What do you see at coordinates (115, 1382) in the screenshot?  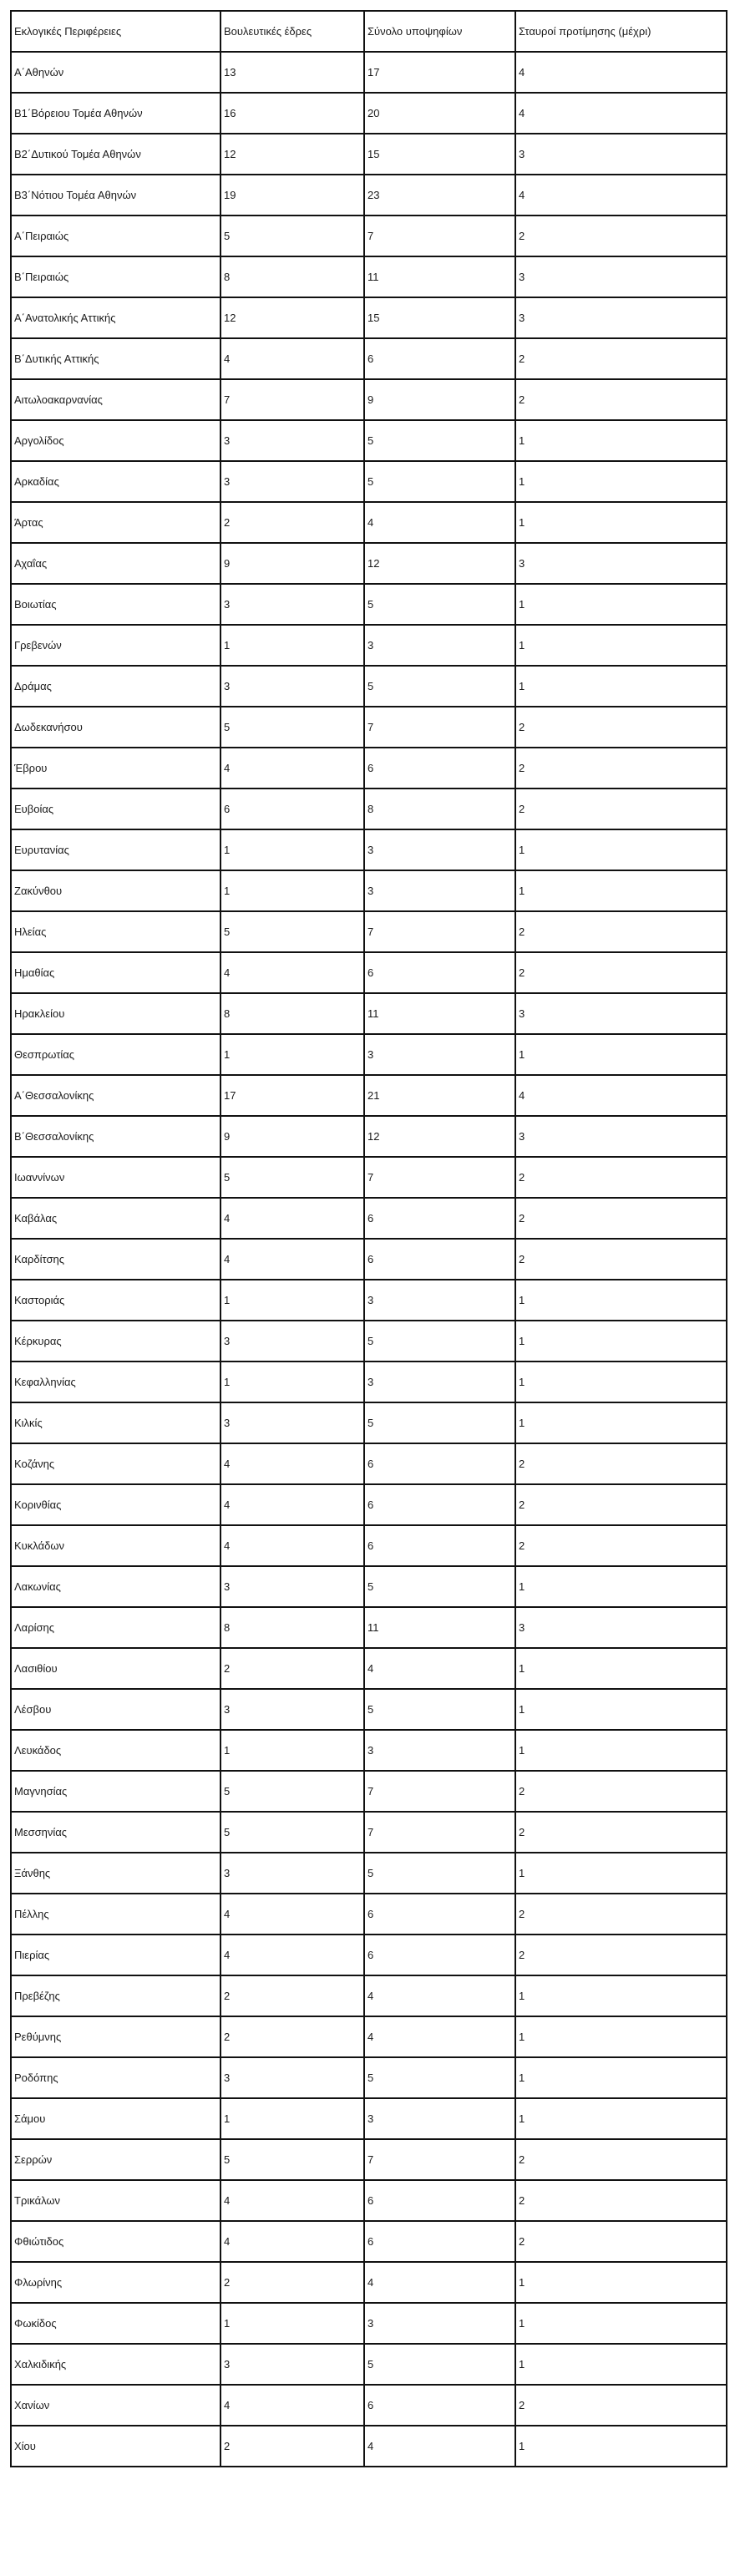 I see `cell-district: Κεφαλληνίας` at bounding box center [115, 1382].